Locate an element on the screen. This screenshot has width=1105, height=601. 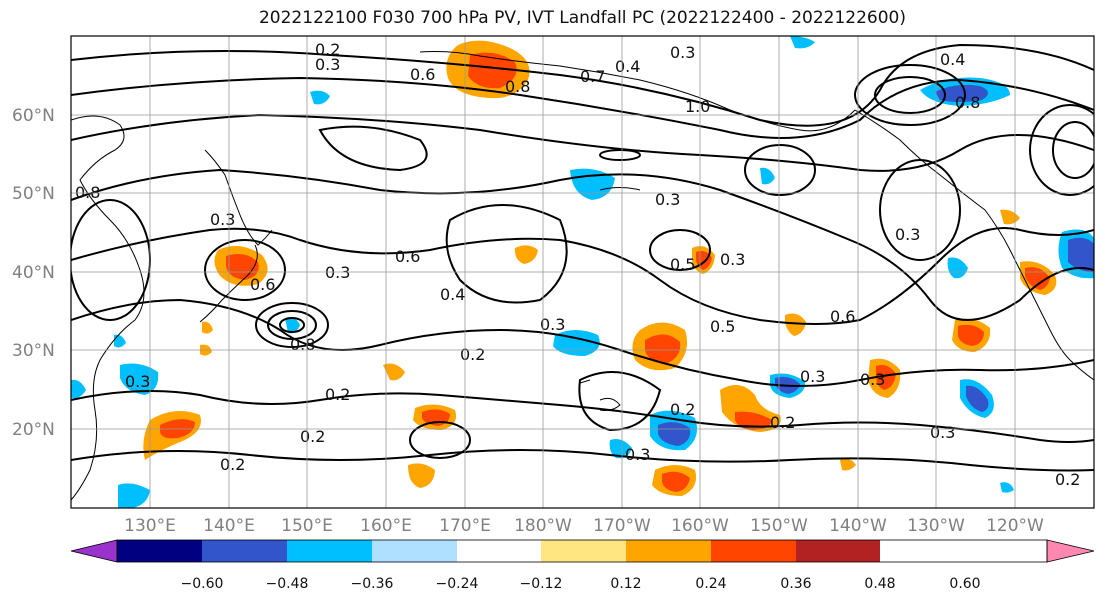
lon-label: 160°E is located at coordinates (386, 526).